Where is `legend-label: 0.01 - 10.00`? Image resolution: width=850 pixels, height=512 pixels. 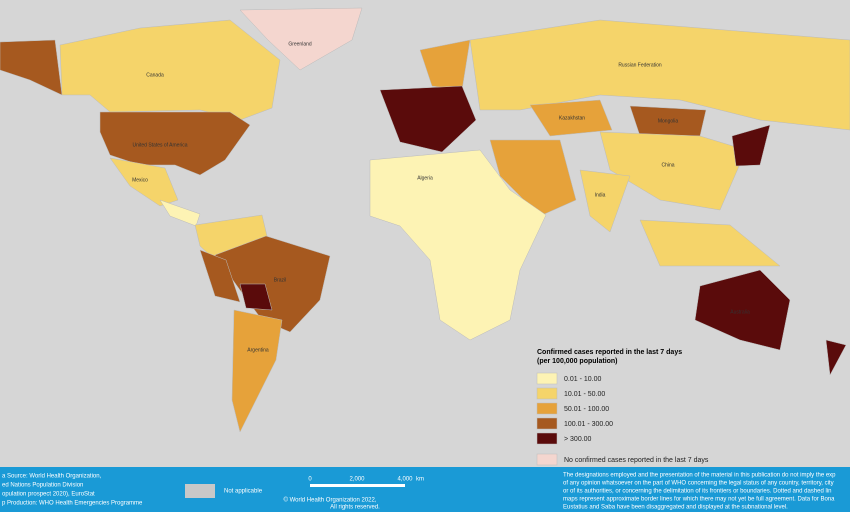
legend-label: 0.01 - 10.00 is located at coordinates (582, 379).